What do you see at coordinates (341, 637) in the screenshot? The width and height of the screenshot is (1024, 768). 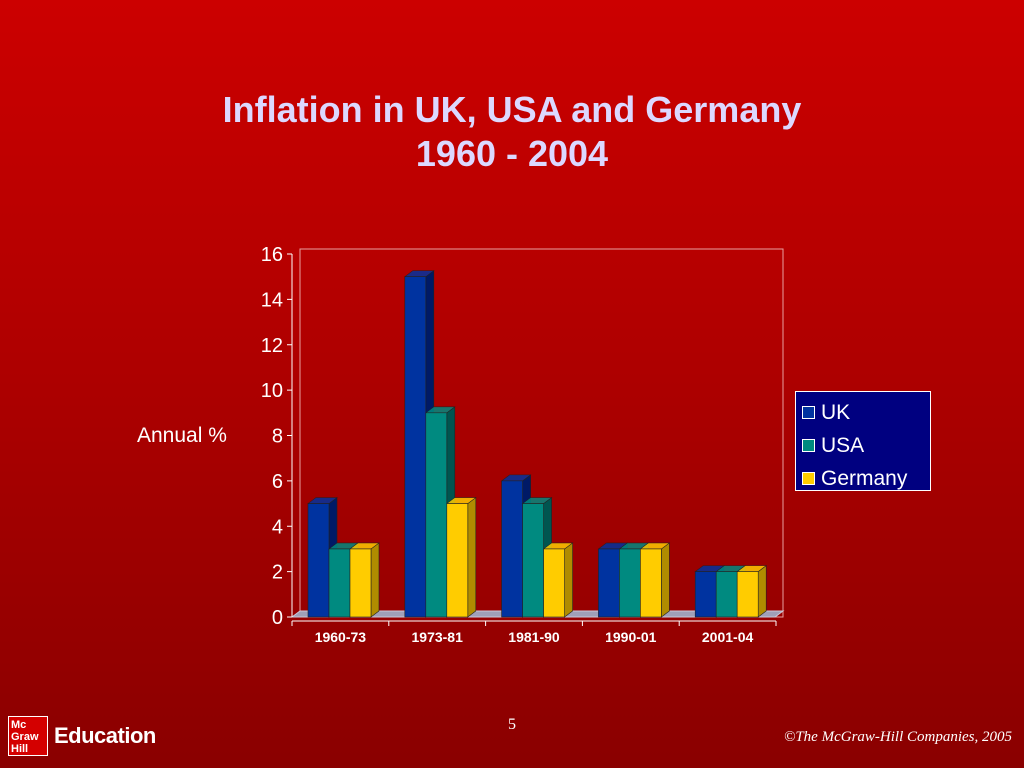 I see `x-tick-label: 1960-73` at bounding box center [341, 637].